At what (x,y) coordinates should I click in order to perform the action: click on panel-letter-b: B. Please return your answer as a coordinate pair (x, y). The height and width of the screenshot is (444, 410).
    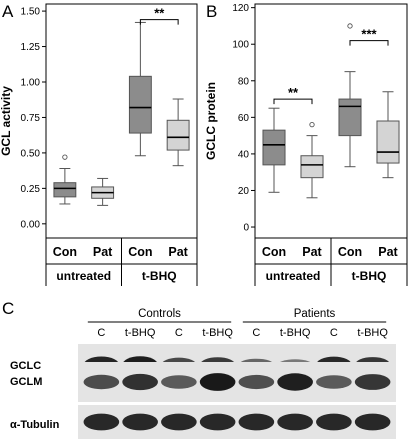
    Looking at the image, I should click on (211, 11).